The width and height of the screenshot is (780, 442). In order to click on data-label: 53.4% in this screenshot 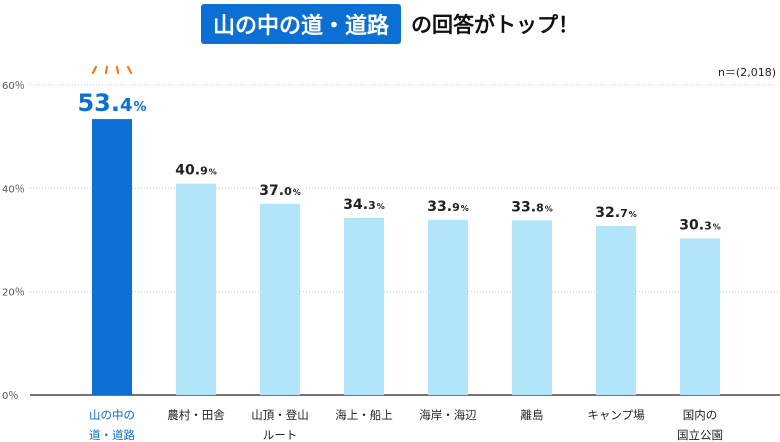, I will do `click(111, 103)`.